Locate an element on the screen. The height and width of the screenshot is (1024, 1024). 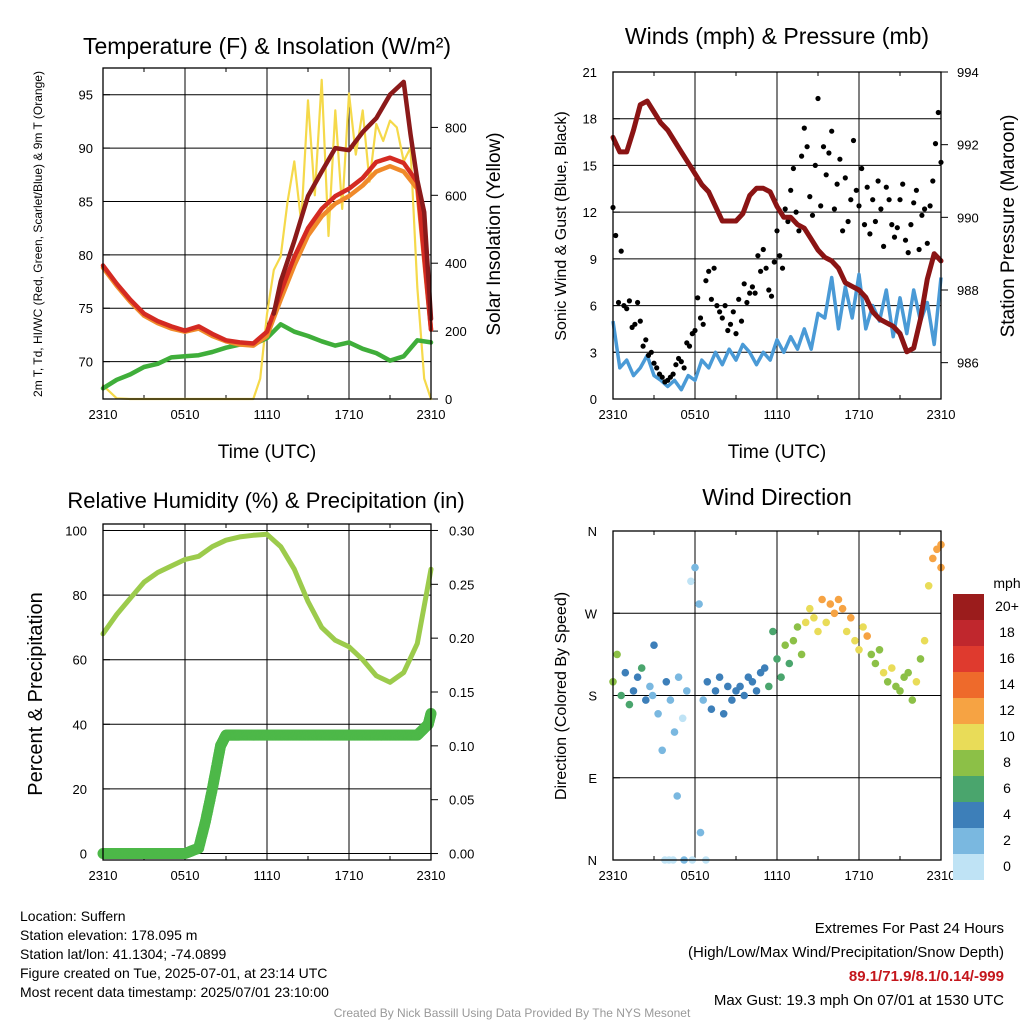
station-latlon: Station lat/lon: 41.1304; -74.0899 is located at coordinates (123, 954).